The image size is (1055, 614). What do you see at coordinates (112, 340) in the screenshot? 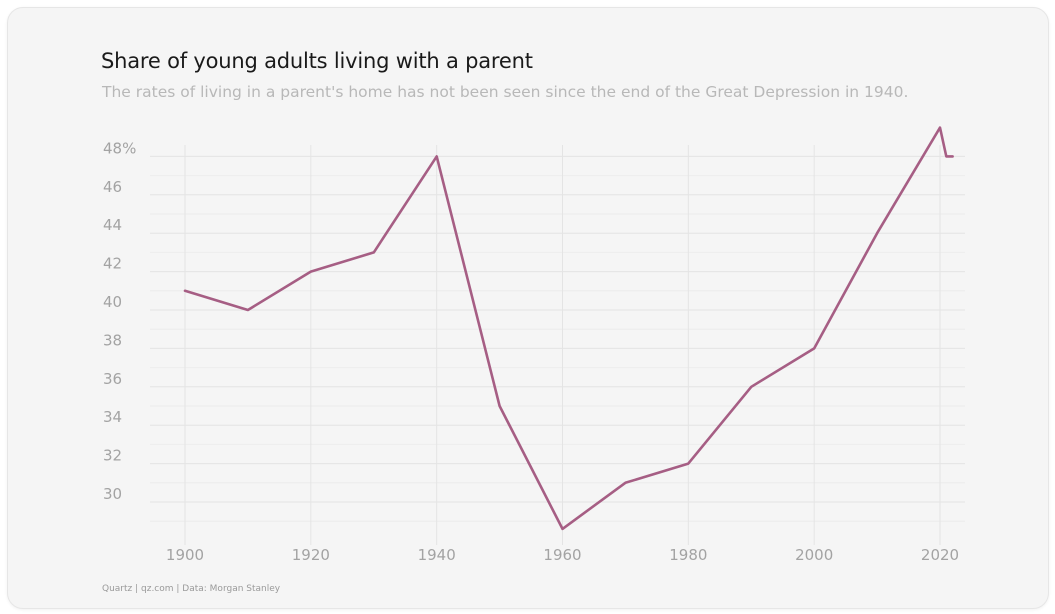
I see `y-tick-label: 38` at bounding box center [112, 340].